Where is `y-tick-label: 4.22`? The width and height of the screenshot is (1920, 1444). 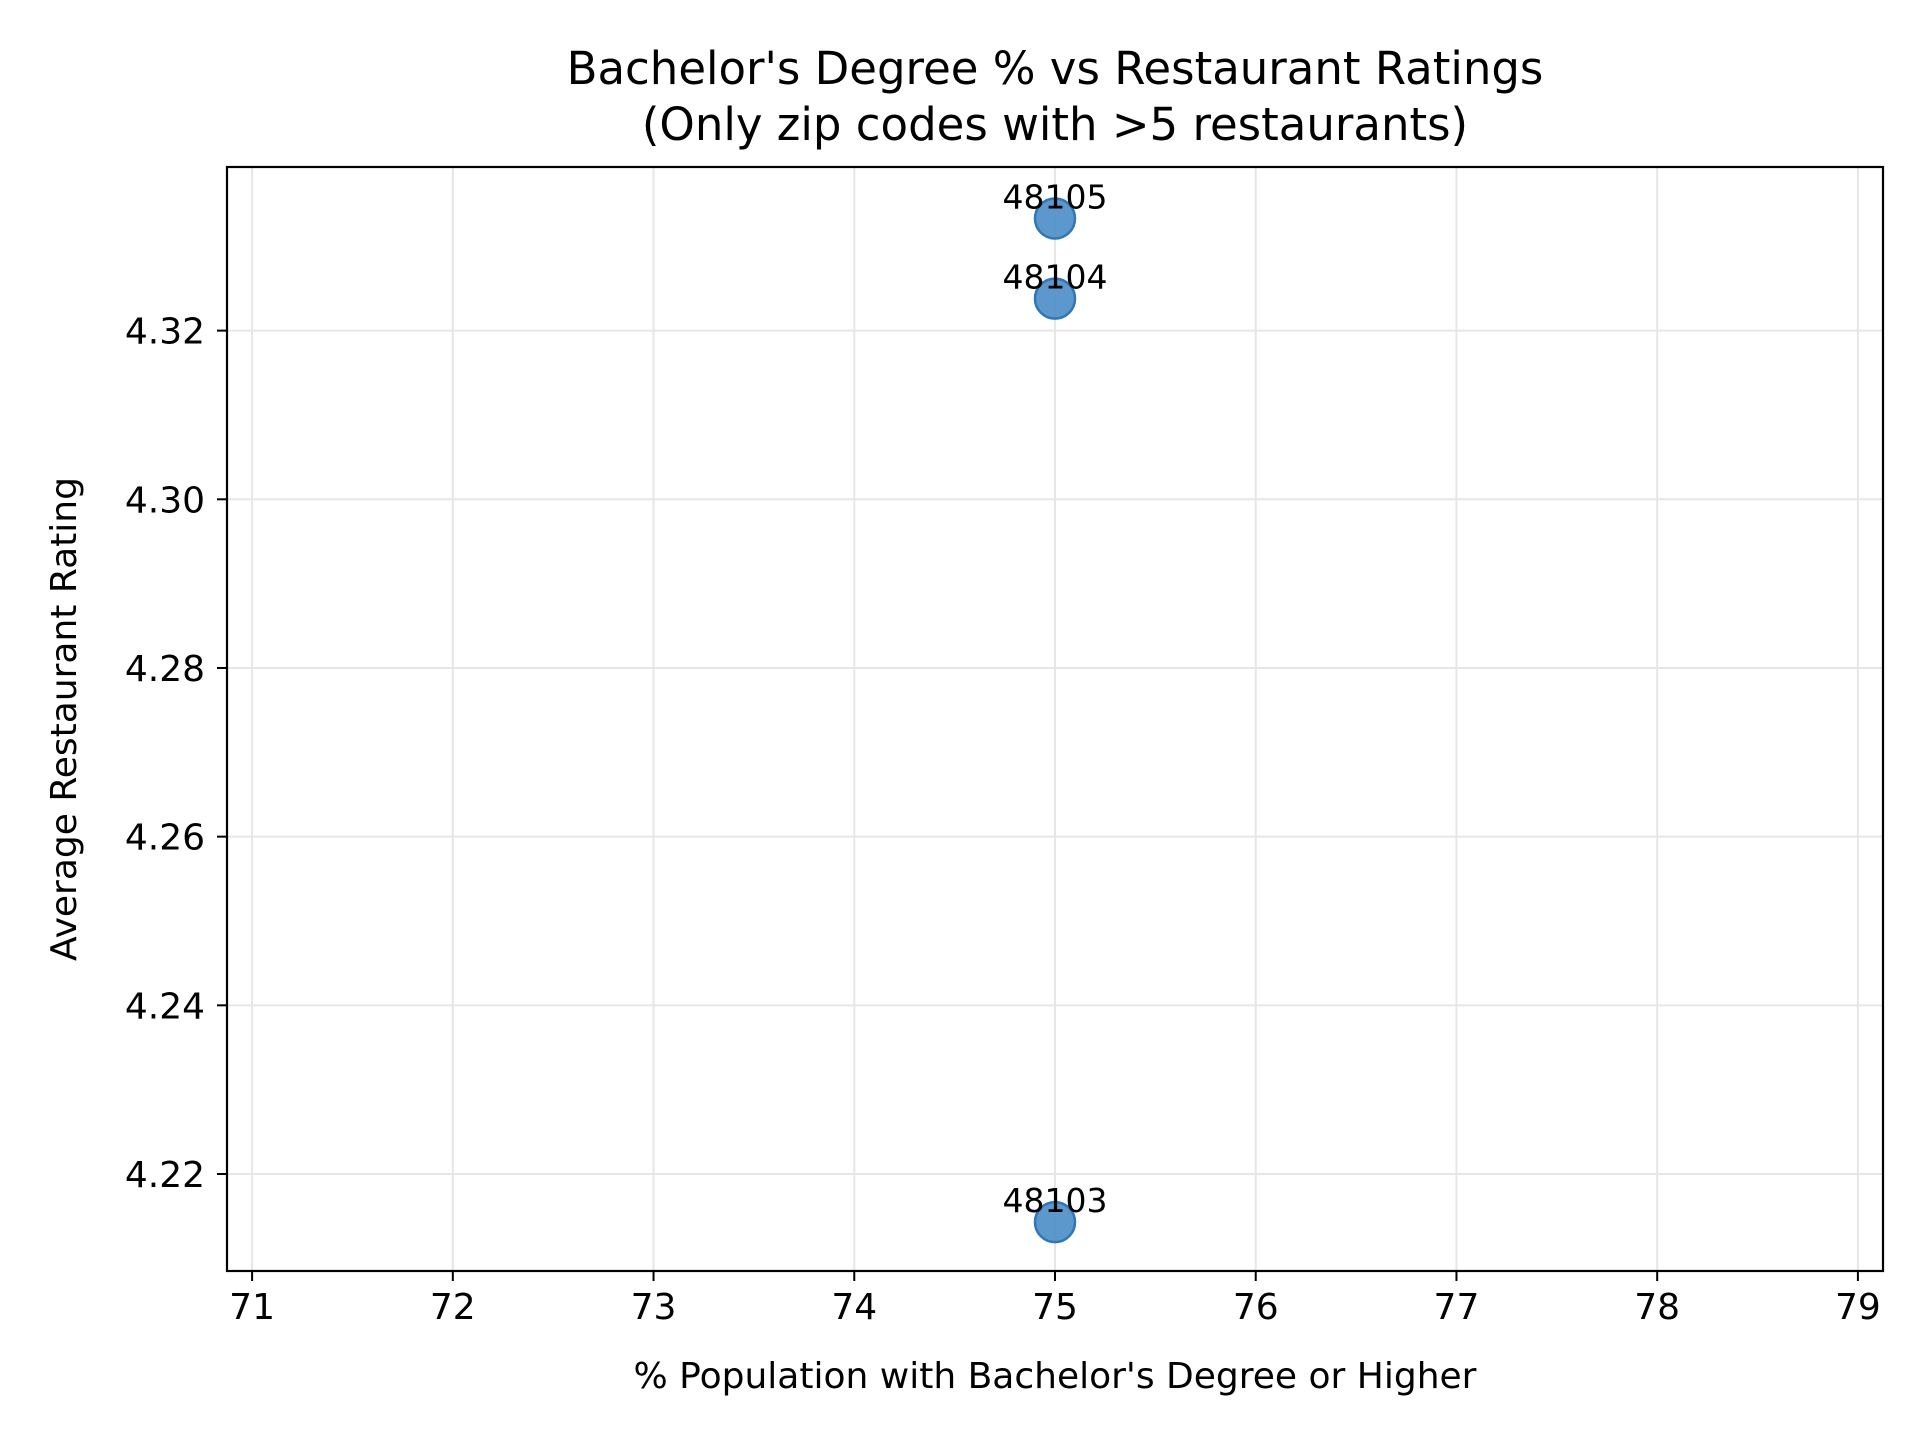
y-tick-label: 4.22 is located at coordinates (165, 1175).